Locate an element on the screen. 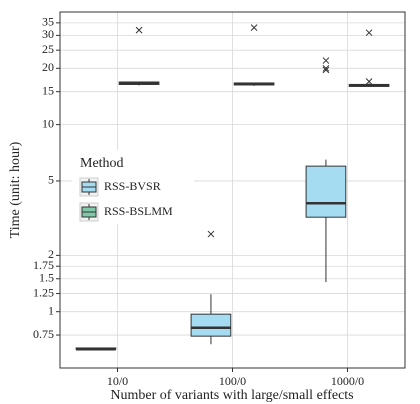  legend-label: RSS-BSLMM is located at coordinates (138, 211).